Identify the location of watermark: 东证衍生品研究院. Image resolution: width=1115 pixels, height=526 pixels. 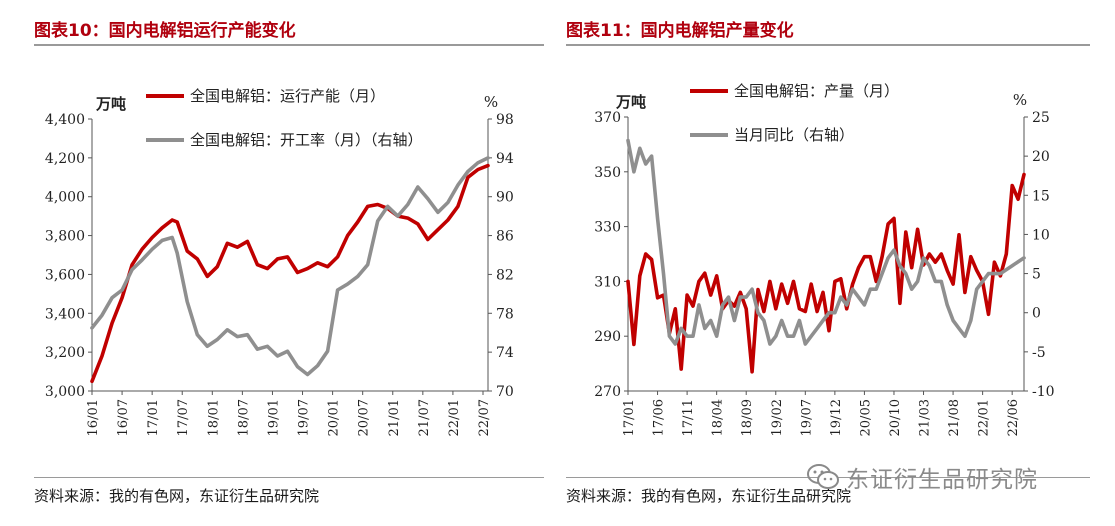
(922, 477).